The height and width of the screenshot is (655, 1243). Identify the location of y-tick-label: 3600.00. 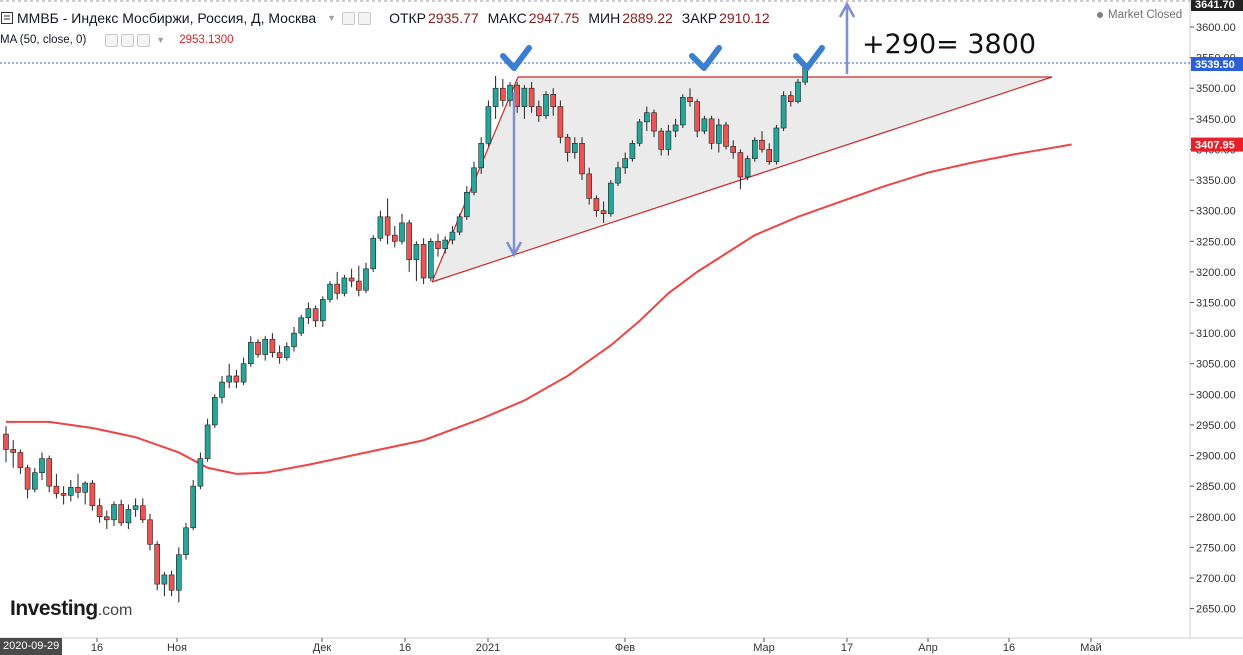
(1216, 28).